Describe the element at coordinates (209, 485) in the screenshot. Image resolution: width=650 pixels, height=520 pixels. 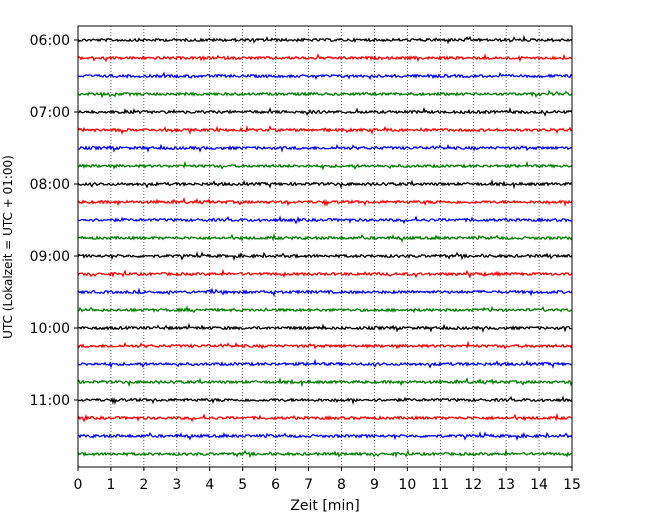
I see `x-tick-label: 4` at that location.